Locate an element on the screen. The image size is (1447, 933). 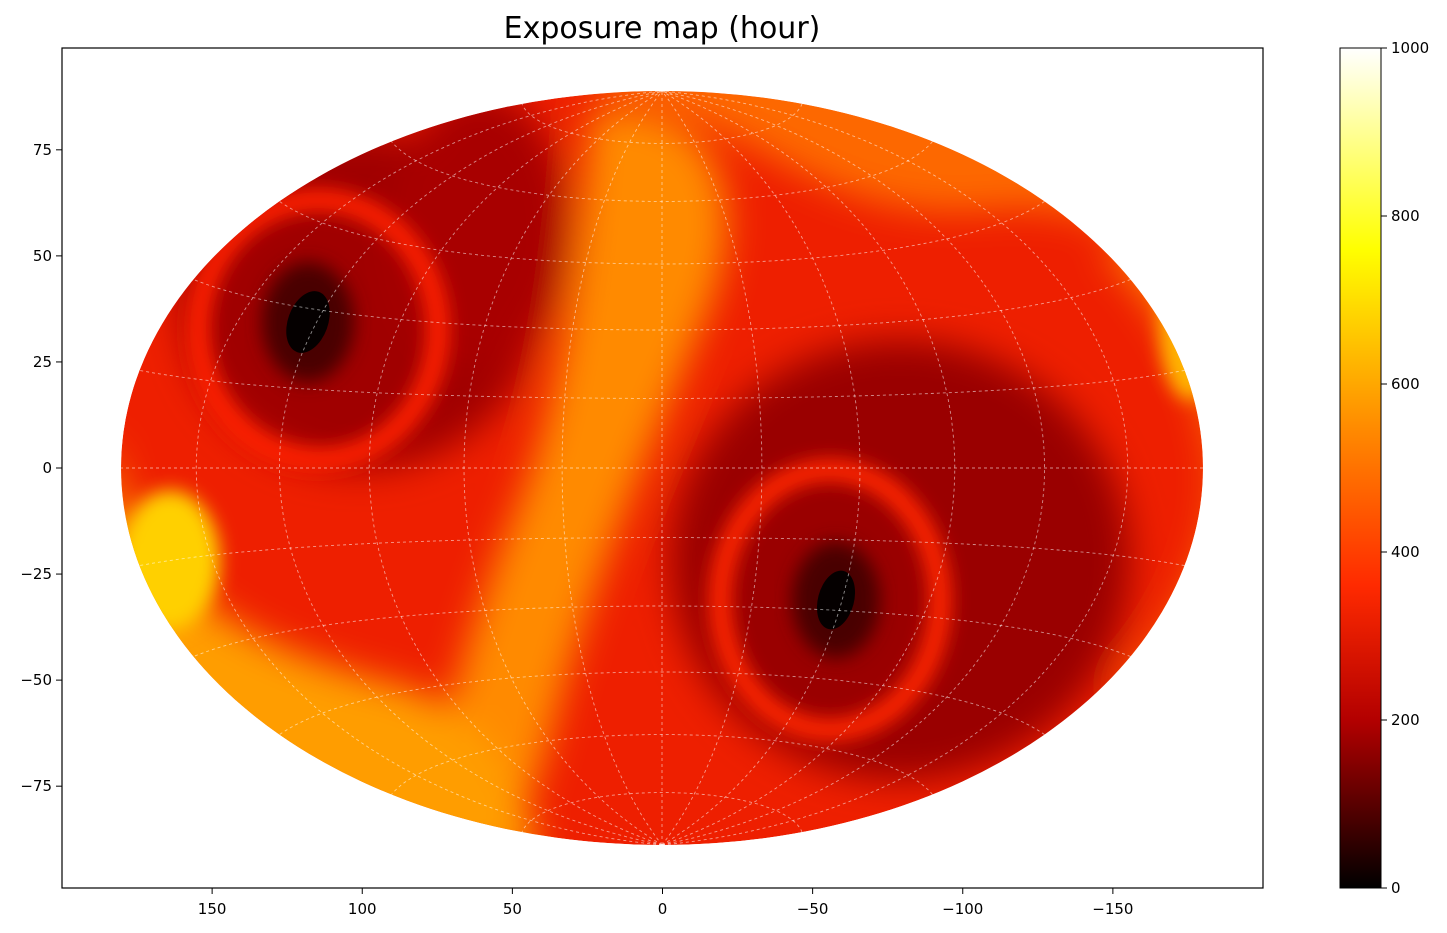
y-axis: 75 50 25 0 −25 −50 −75 is located at coordinates (41, 468).